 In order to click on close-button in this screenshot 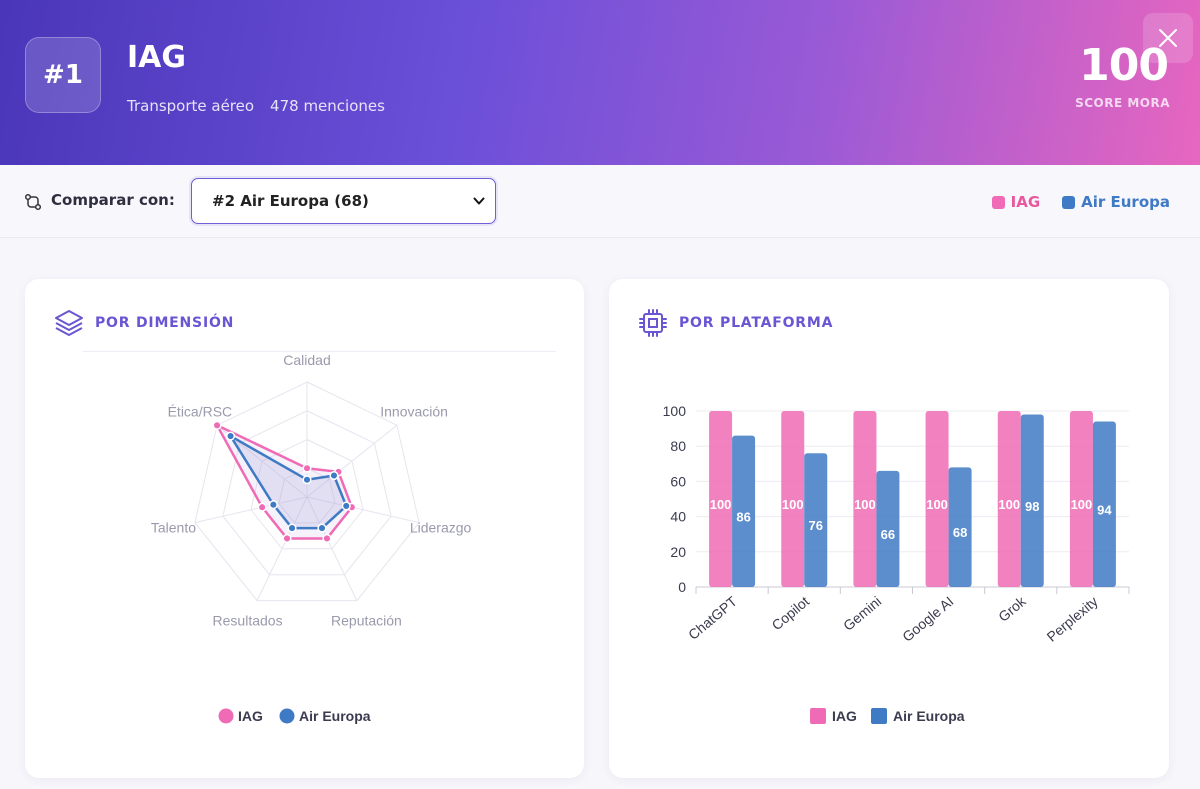, I will do `click(1168, 38)`.